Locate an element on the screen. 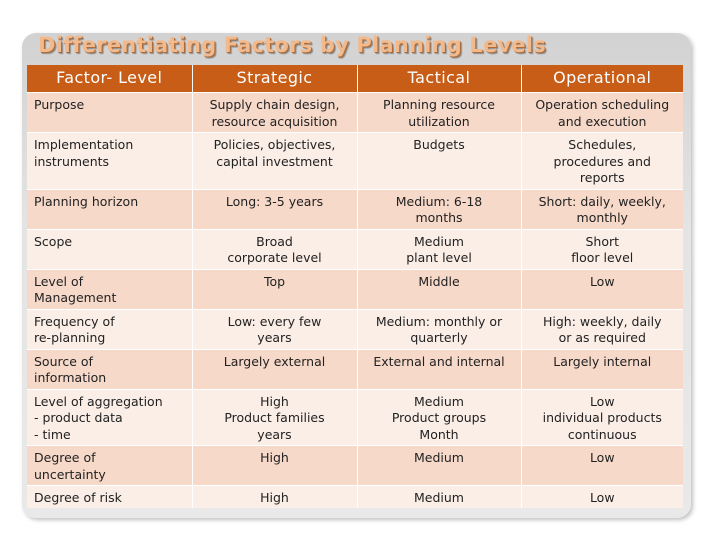  tactical-cell: Planning resource utilization is located at coordinates (439, 112).